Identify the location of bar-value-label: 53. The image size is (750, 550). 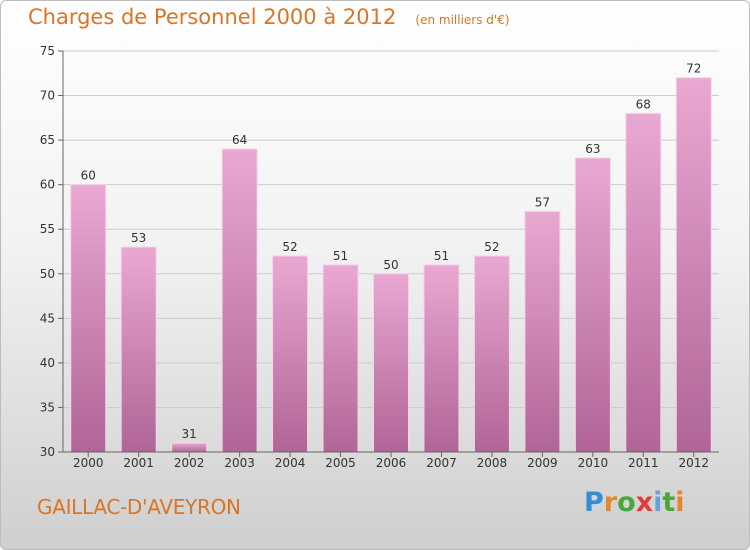
(138, 238).